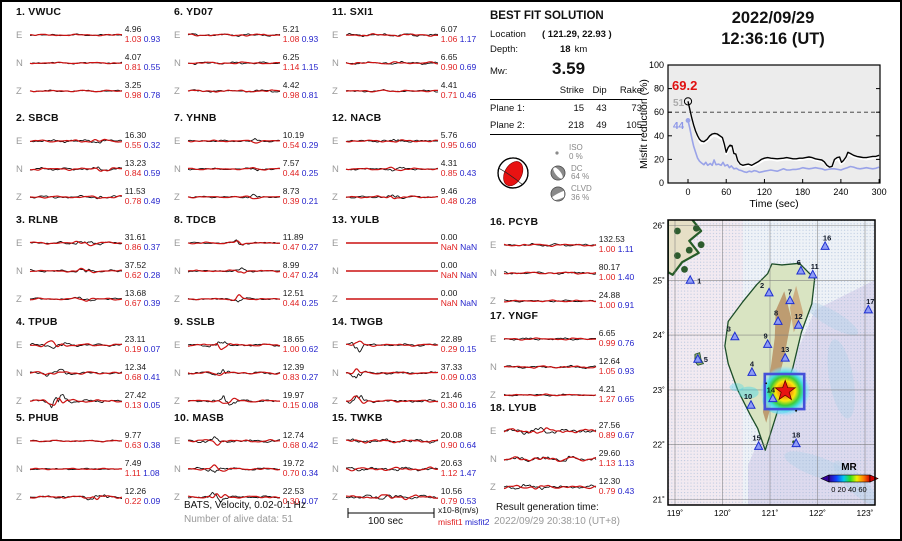 This screenshot has height=541, width=902. Describe the element at coordinates (477, 522) in the screenshot. I see `misfit2-legend-label: misfit2` at that location.